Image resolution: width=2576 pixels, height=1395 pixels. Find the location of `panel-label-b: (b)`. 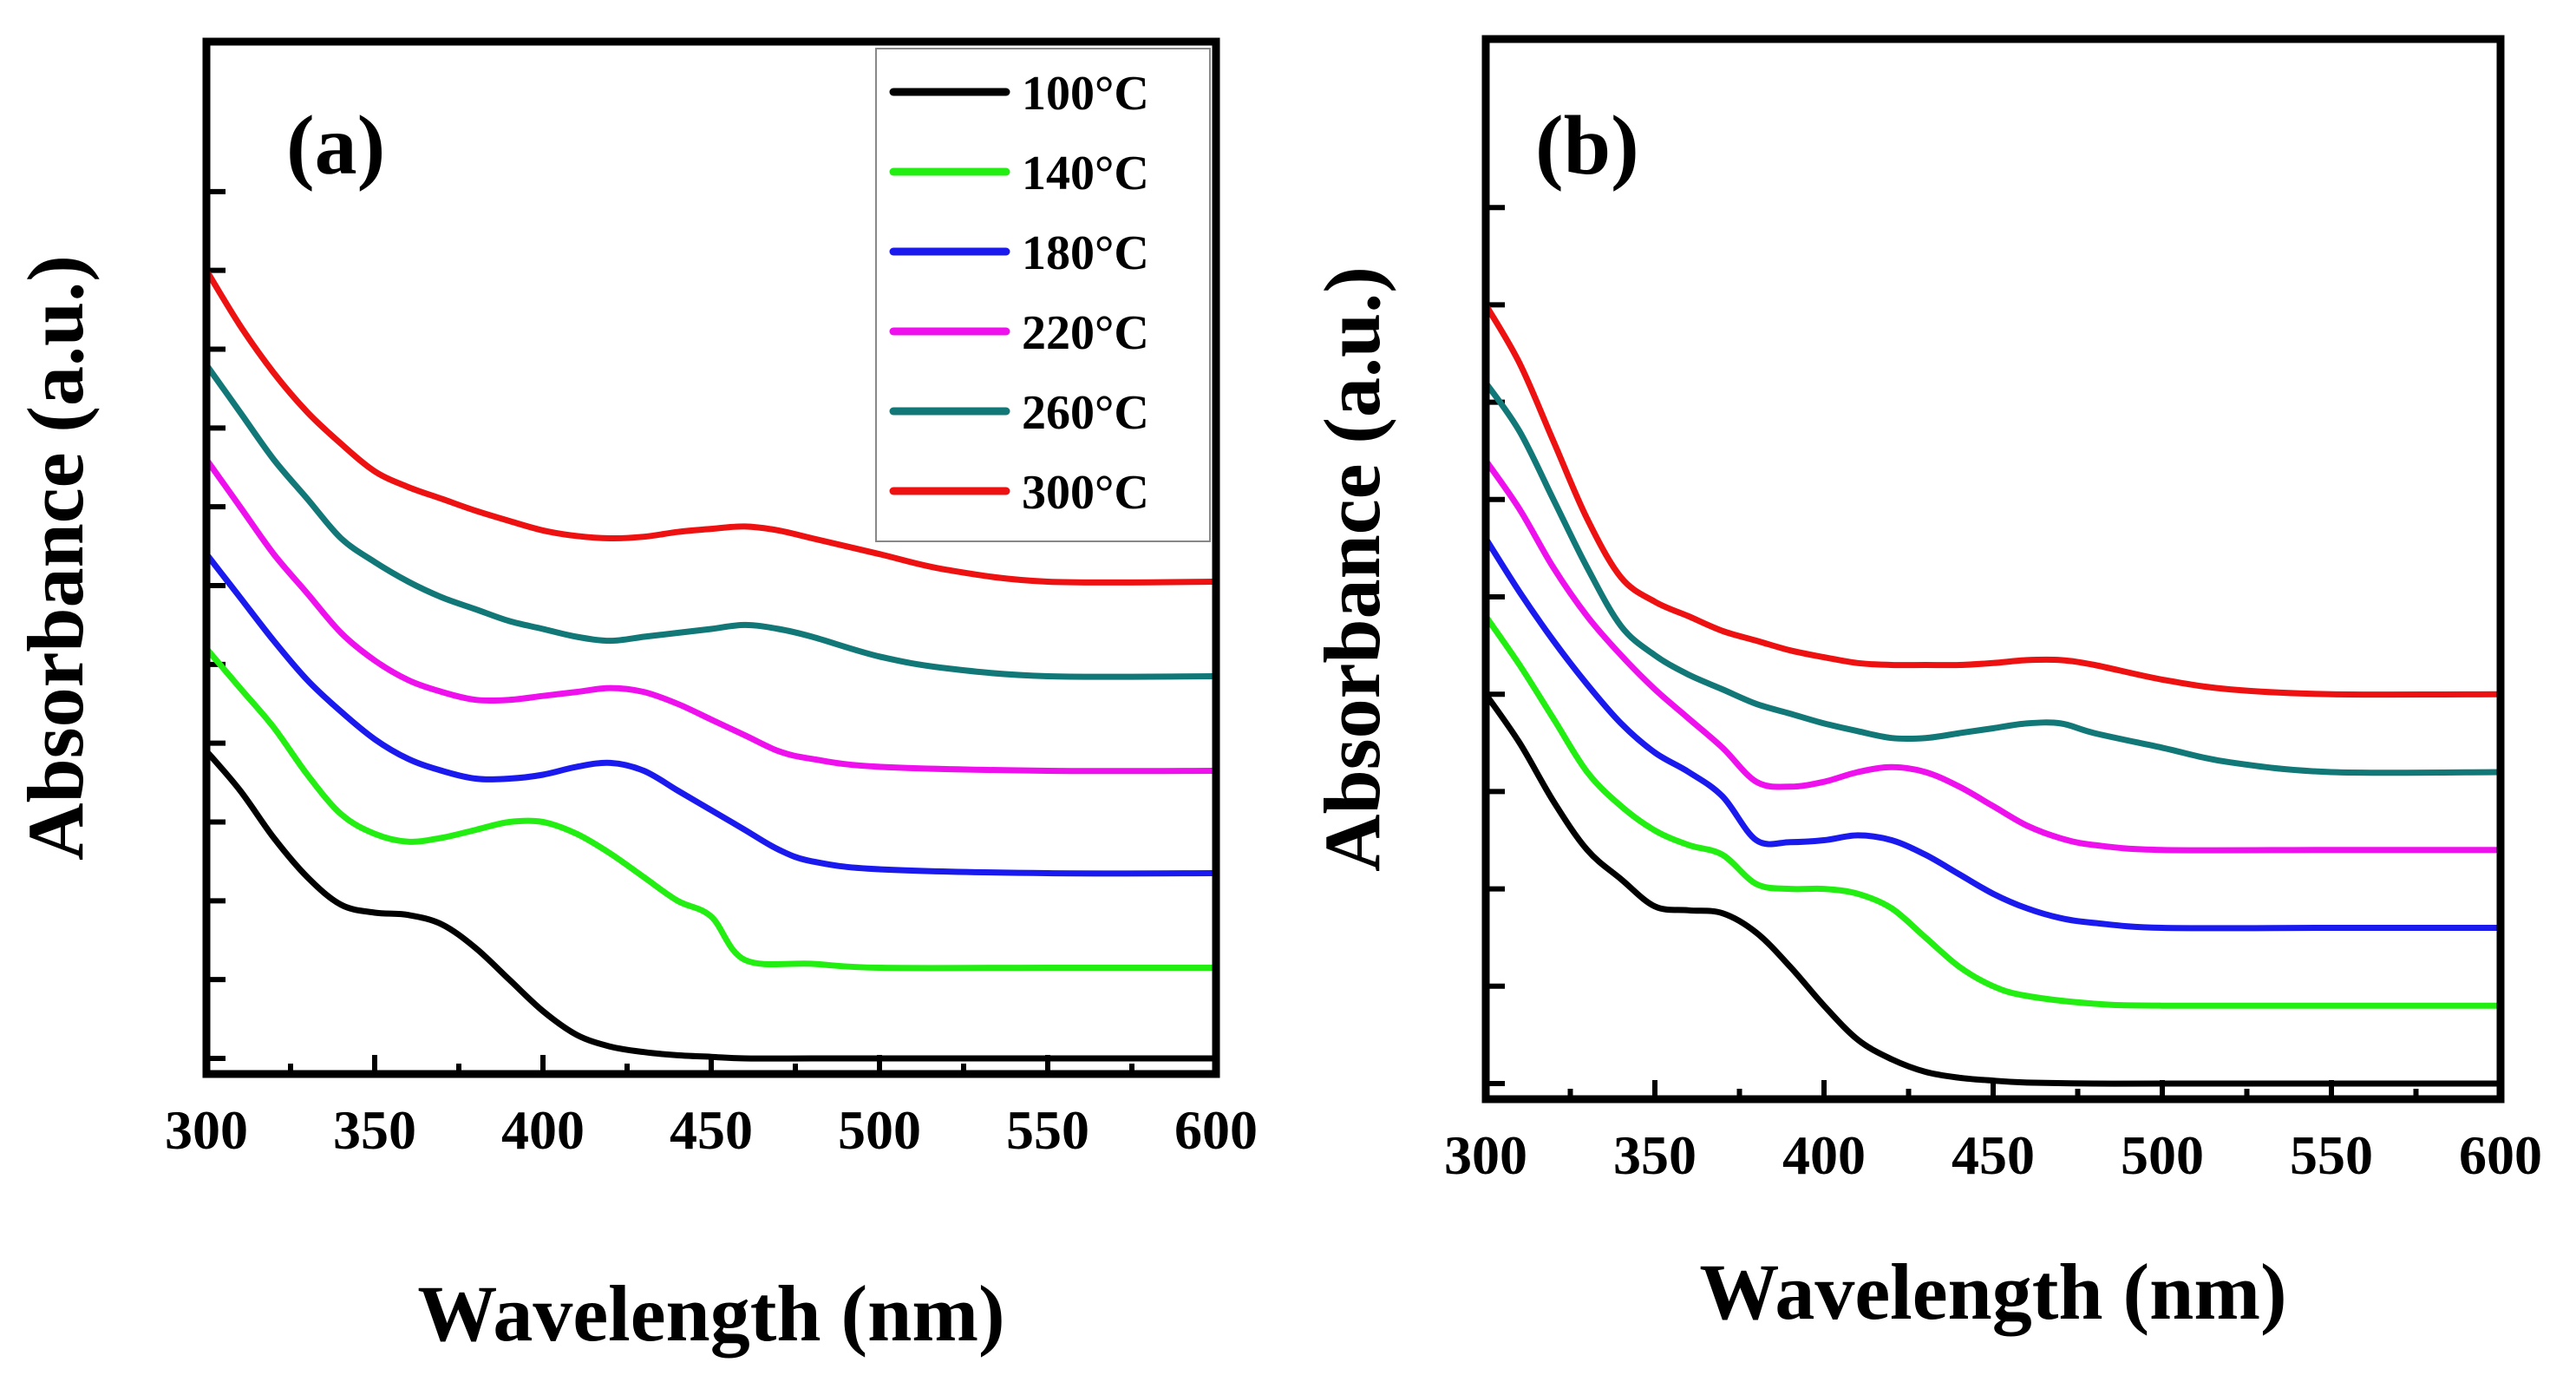

panel-label-b: (b) is located at coordinates (1587, 146).